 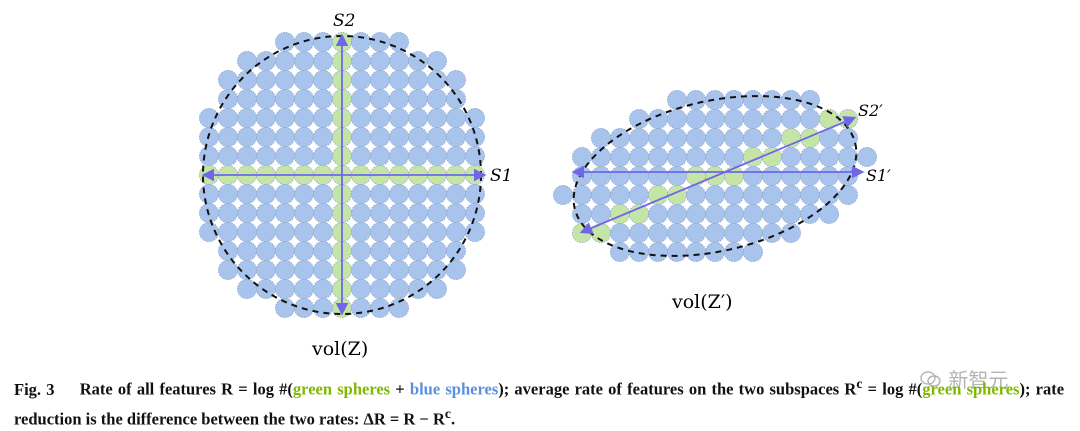 I want to click on caption-tail: ., so click(x=453, y=418).